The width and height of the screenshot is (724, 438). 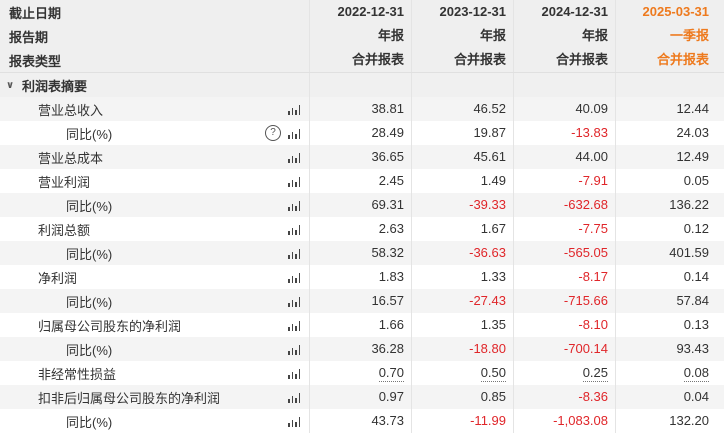 What do you see at coordinates (585, 300) in the screenshot?
I see `cell-value: -715.66` at bounding box center [585, 300].